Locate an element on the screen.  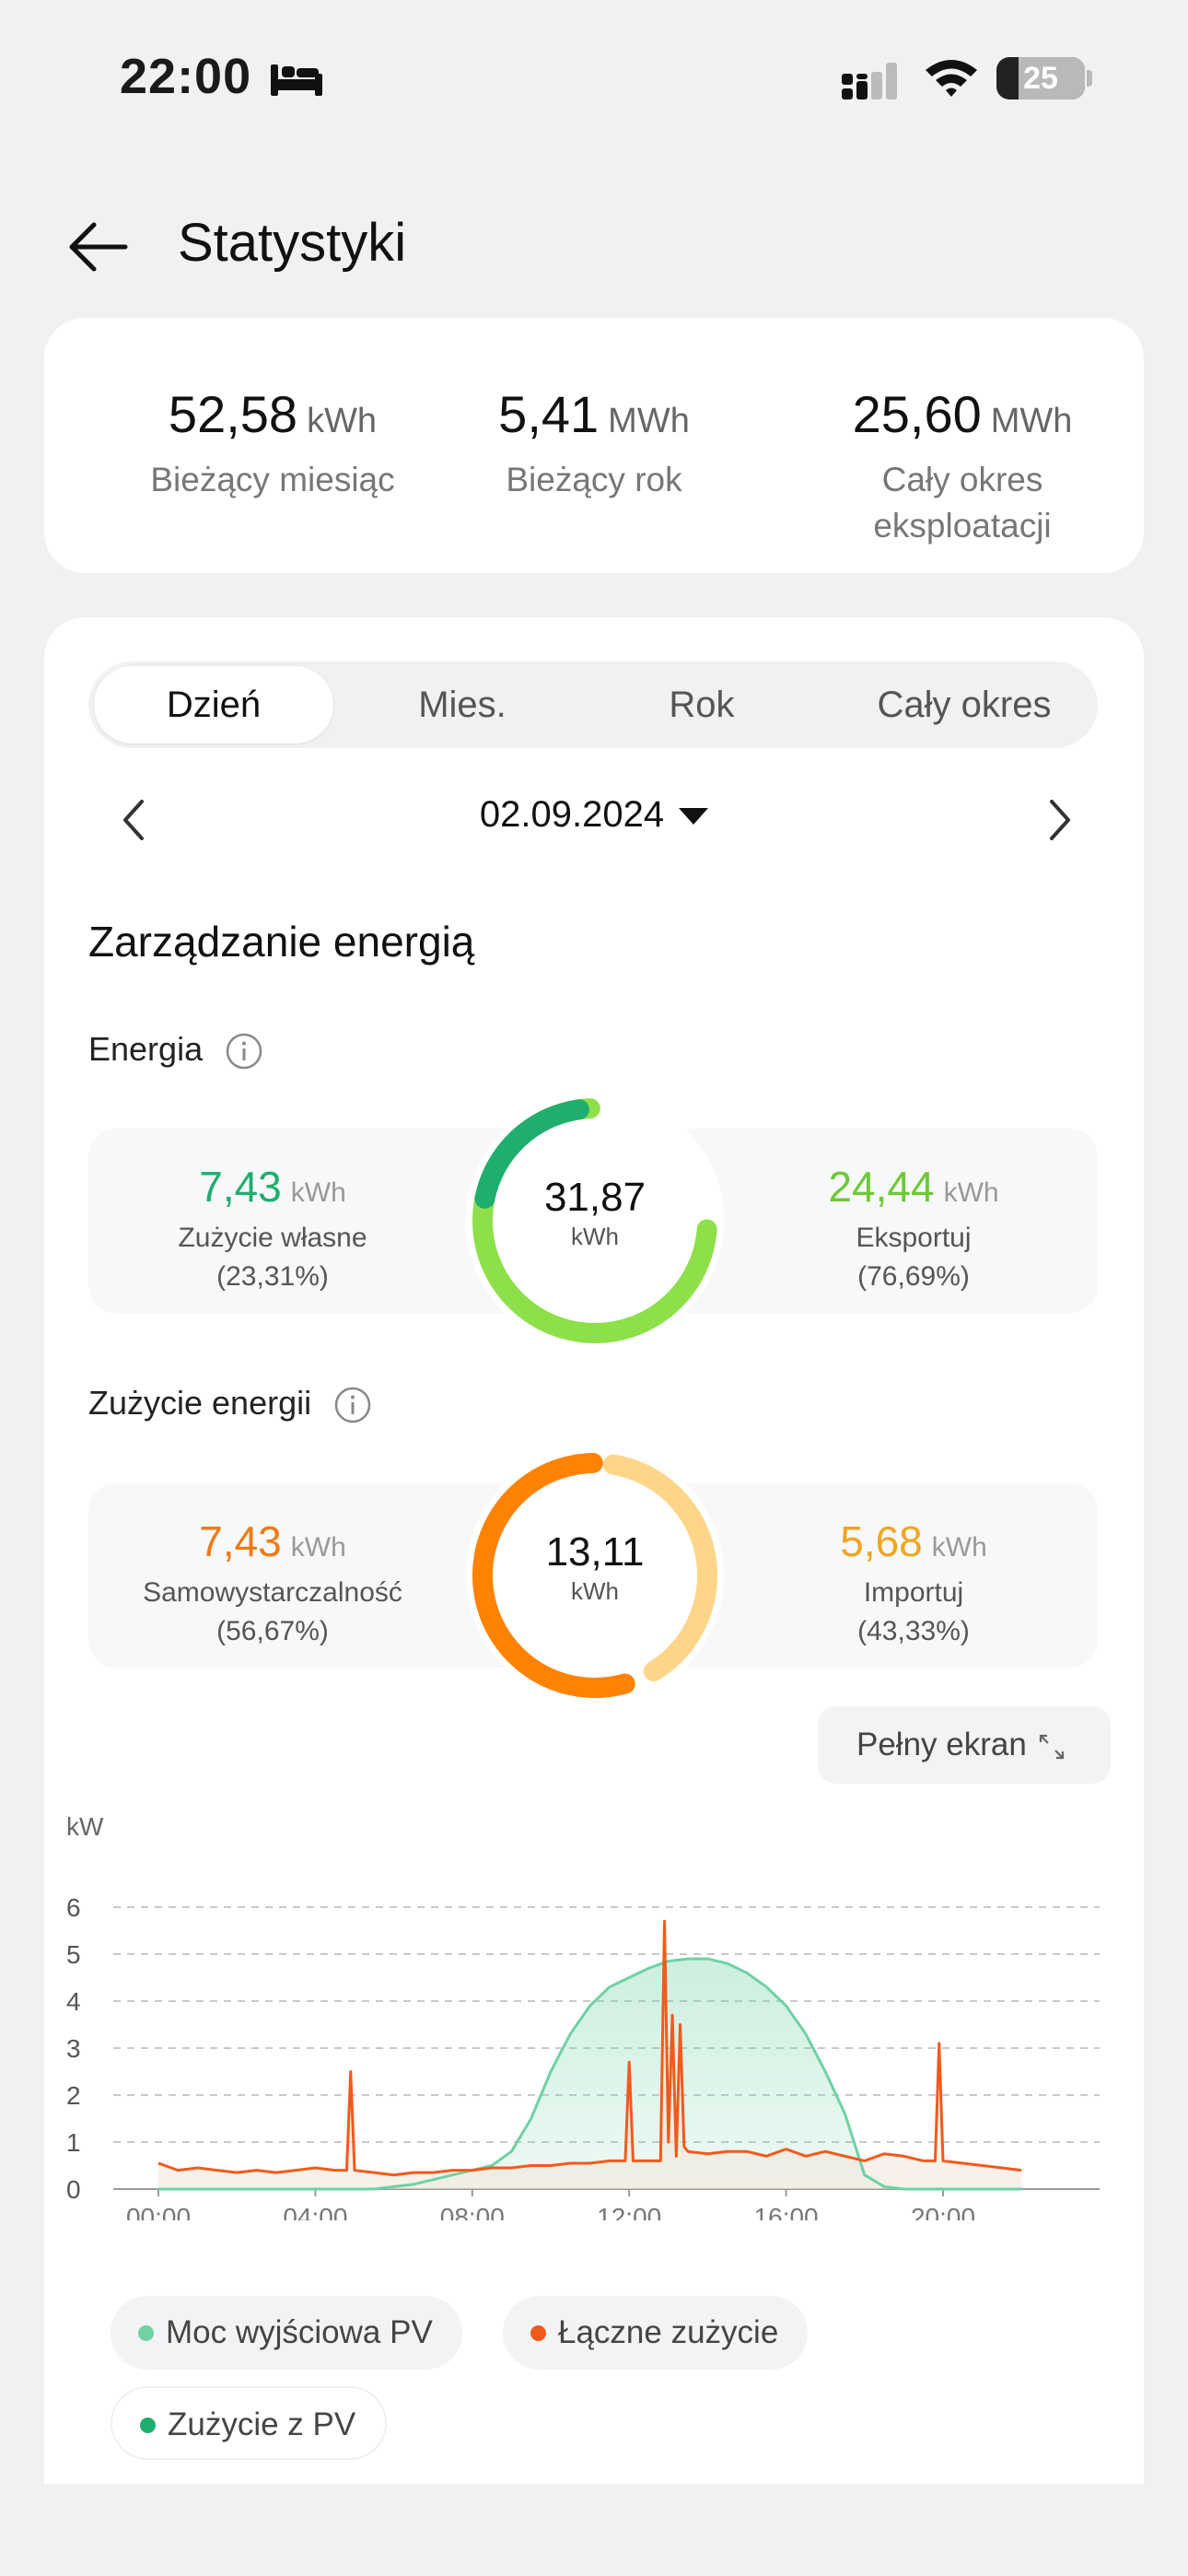
consumption-donut-center: 13,11 kWh is located at coordinates (595, 1575).